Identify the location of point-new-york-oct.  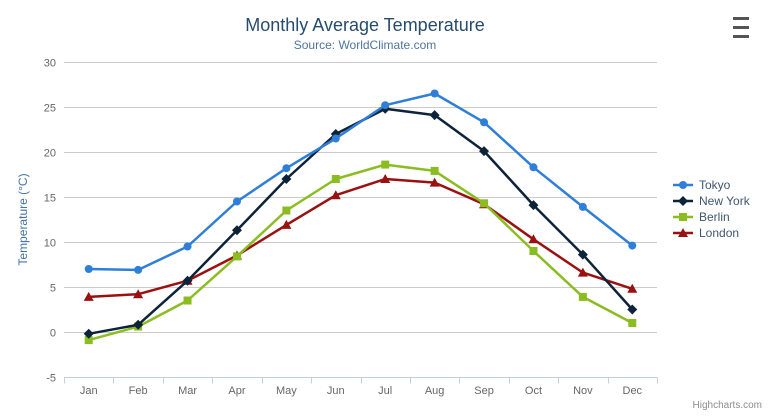
(533, 205).